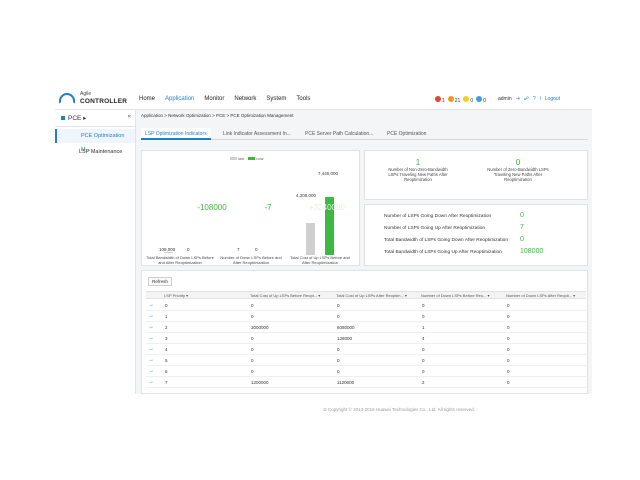  Describe the element at coordinates (540, 99) in the screenshot. I see `info-icon: i` at that location.